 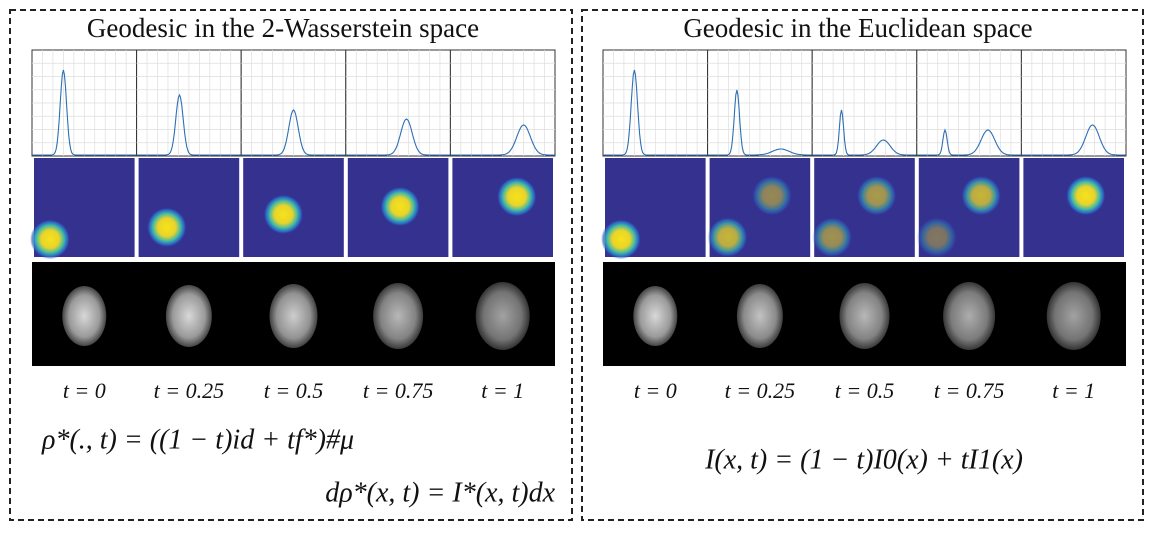 I want to click on panel-title: Geodesic in the 2-Wasserstein space, so click(x=283, y=28).